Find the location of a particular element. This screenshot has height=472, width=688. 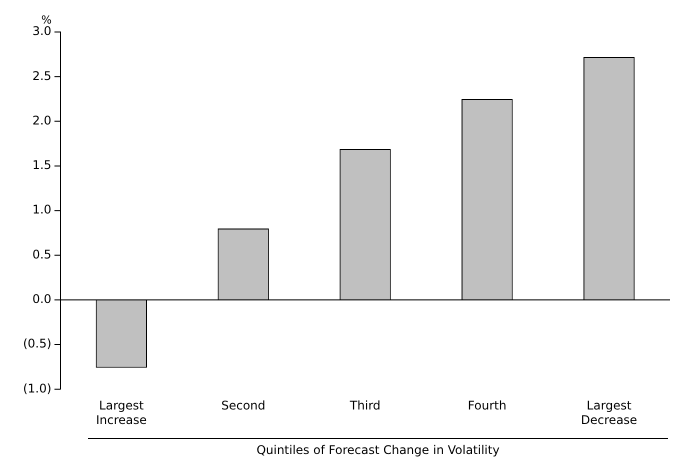

x-tick-label: Fourth is located at coordinates (487, 405).